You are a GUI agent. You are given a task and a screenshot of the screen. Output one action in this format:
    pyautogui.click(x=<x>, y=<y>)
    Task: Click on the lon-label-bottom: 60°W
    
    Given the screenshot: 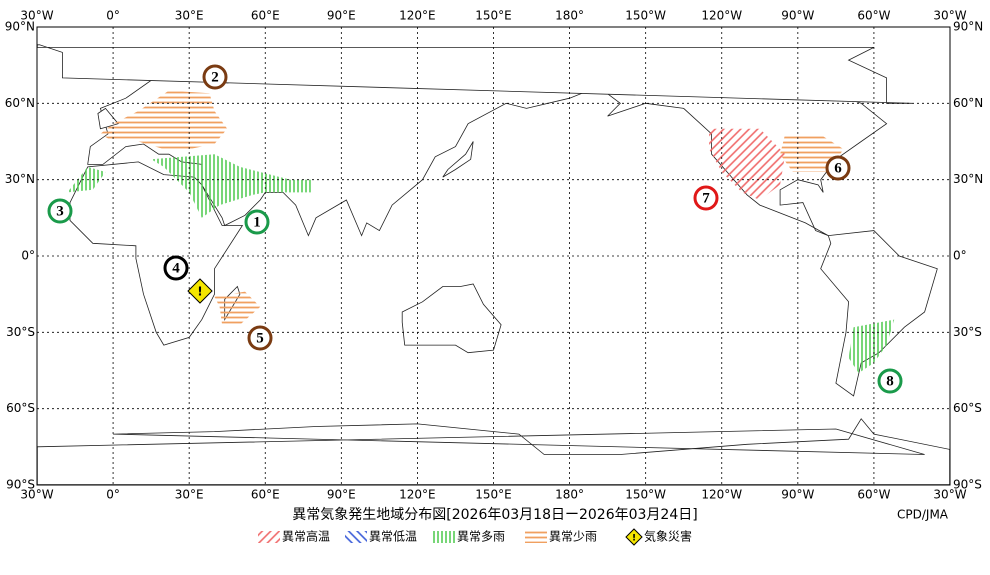 What is the action you would take?
    pyautogui.click(x=873, y=495)
    